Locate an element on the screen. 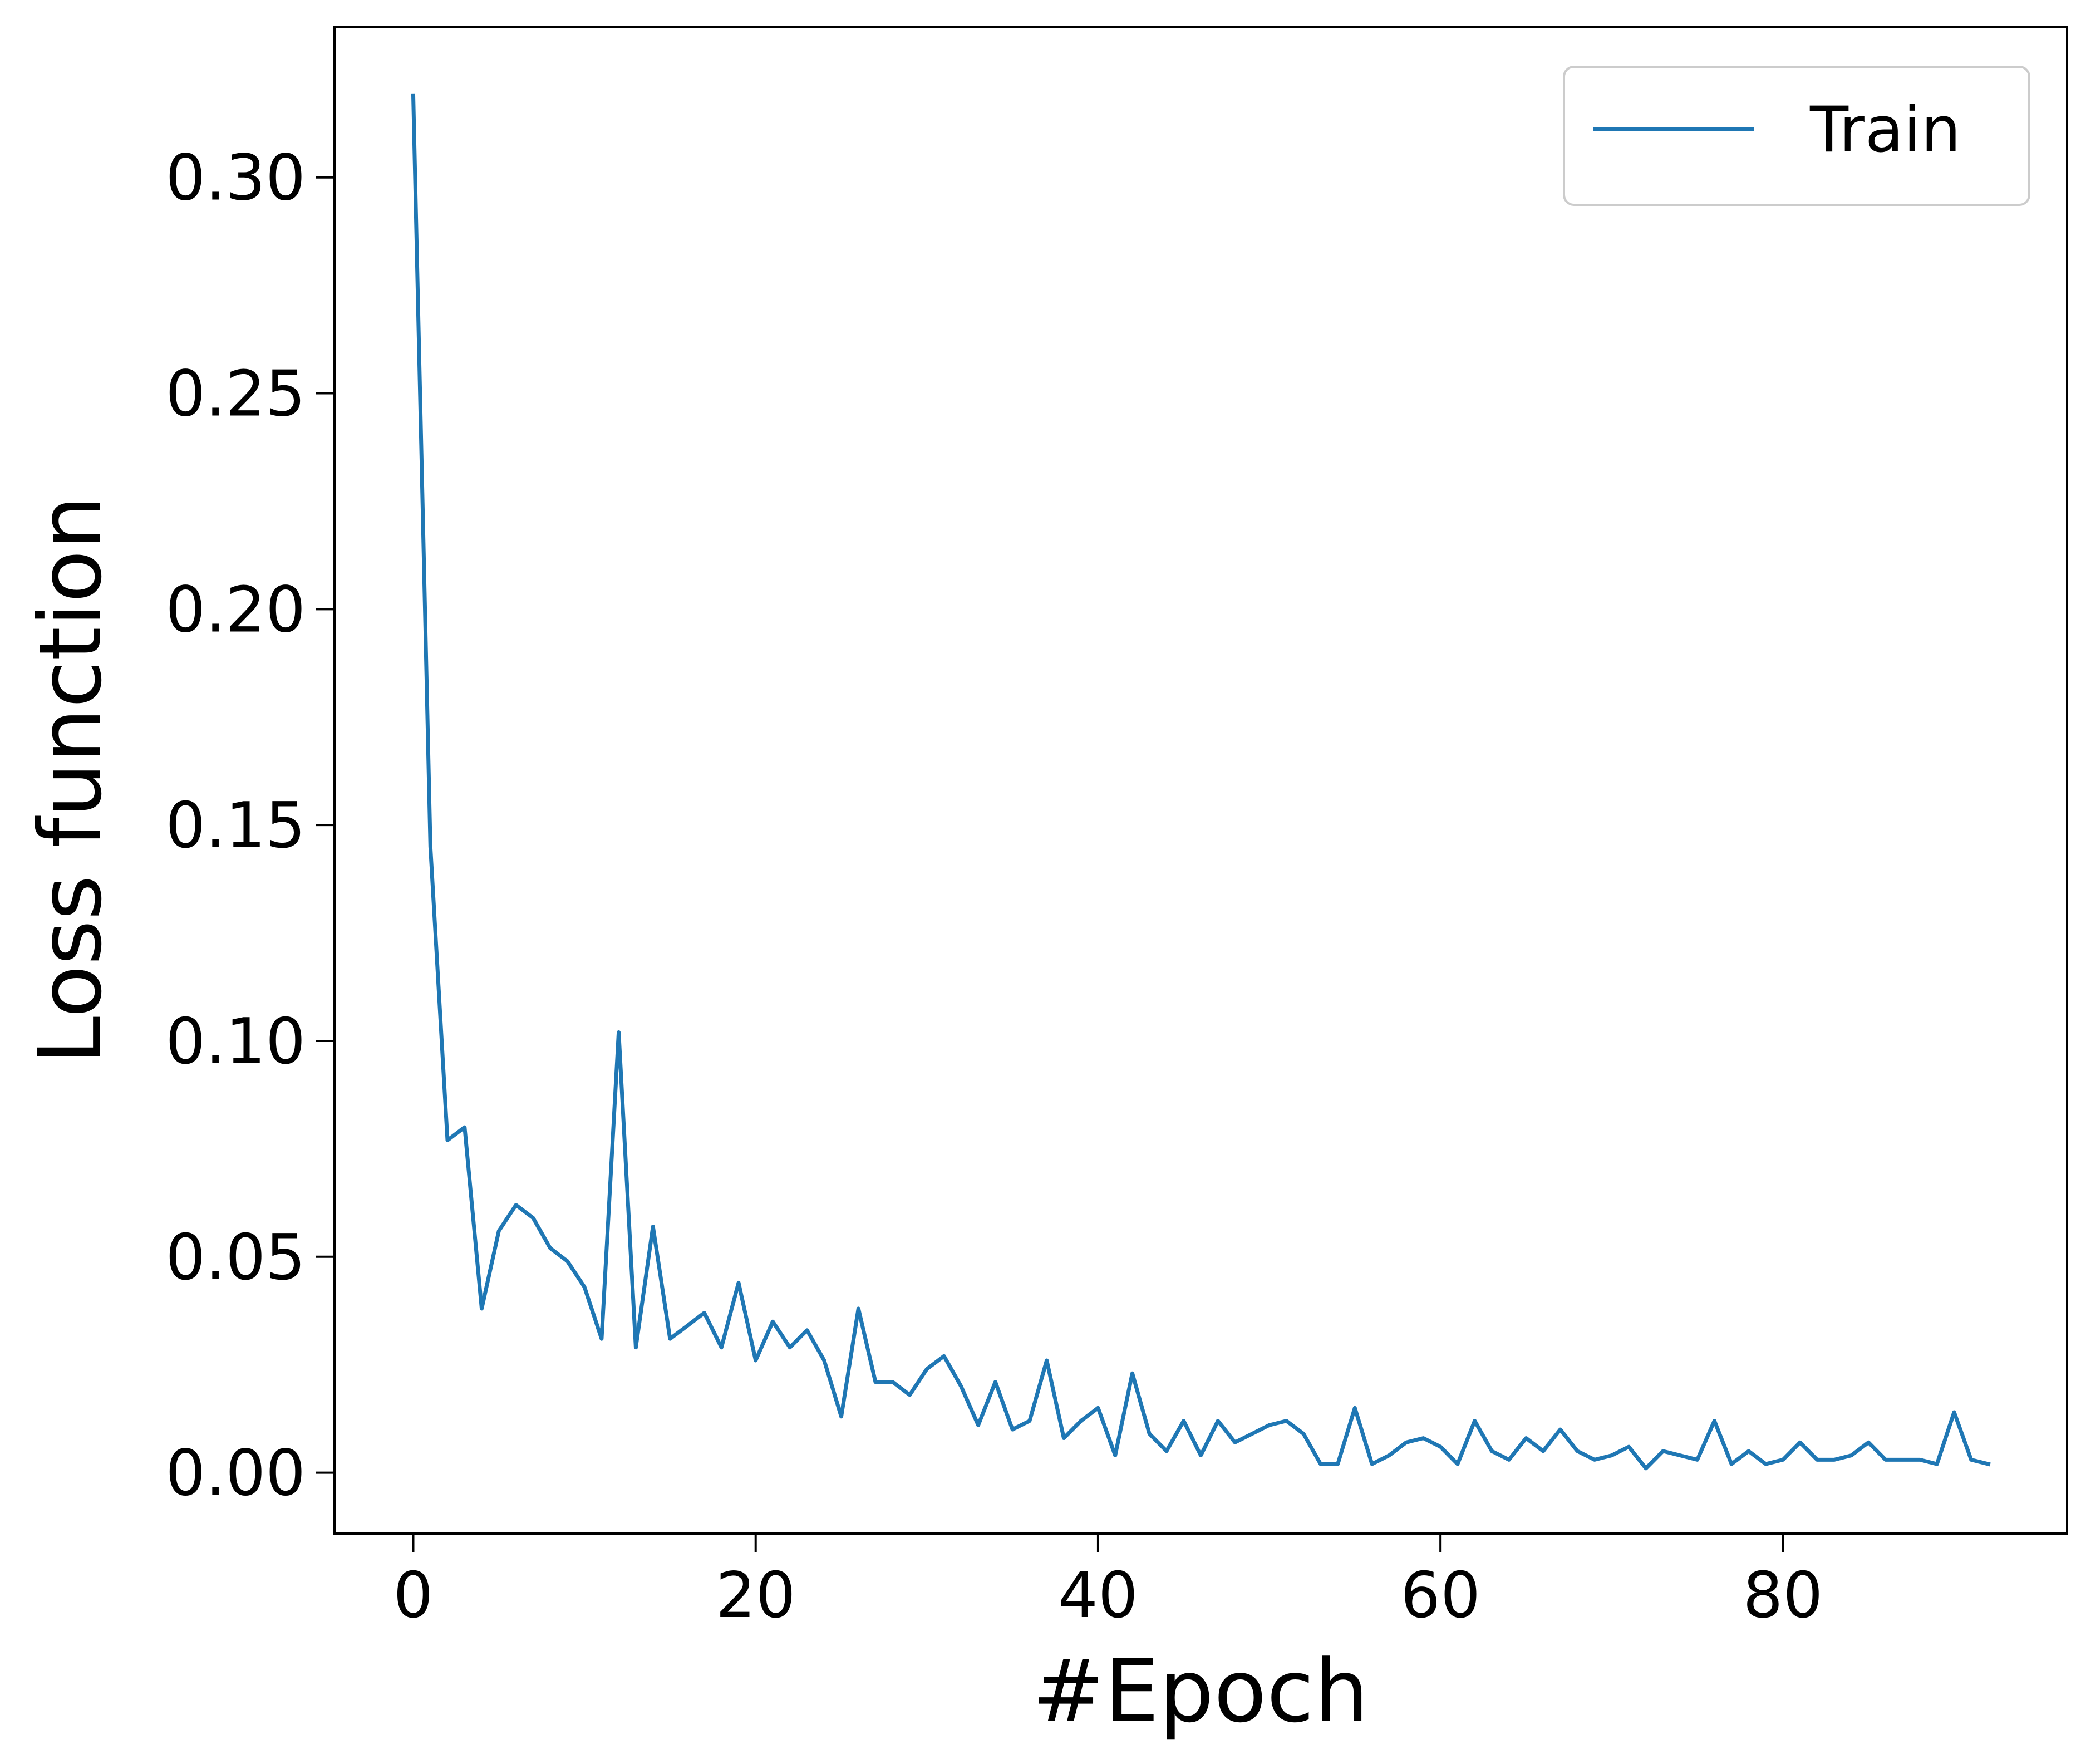 This screenshot has height=1764, width=2086. y-axis-ticks: 0.00 0.05 0.10 0.15 0.20 0.25 0.30 is located at coordinates (249, 826).